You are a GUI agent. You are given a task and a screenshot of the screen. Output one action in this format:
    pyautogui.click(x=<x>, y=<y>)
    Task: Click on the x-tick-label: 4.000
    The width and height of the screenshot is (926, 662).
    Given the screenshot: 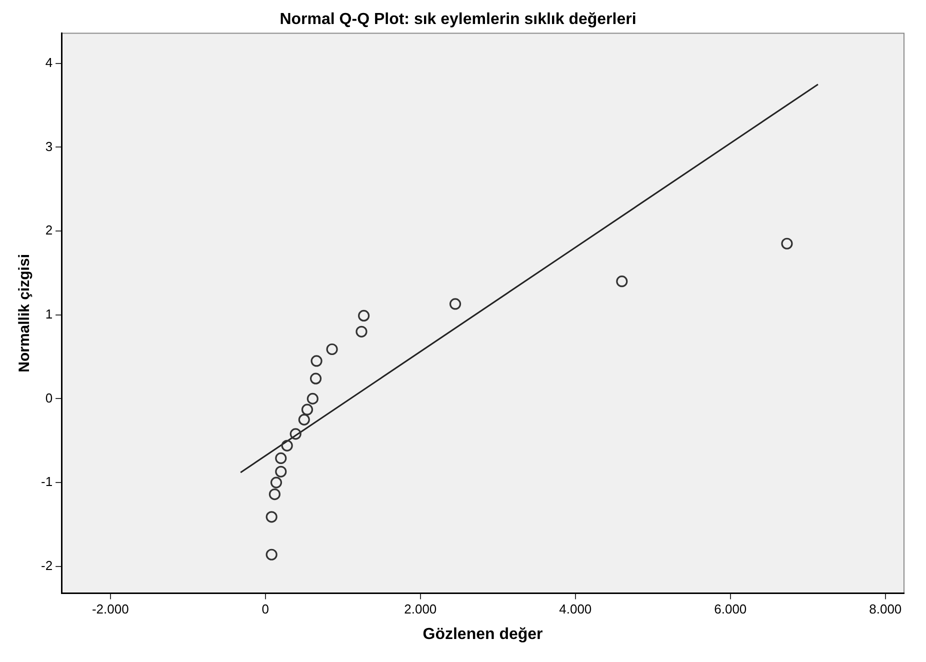 What is the action you would take?
    pyautogui.click(x=575, y=609)
    